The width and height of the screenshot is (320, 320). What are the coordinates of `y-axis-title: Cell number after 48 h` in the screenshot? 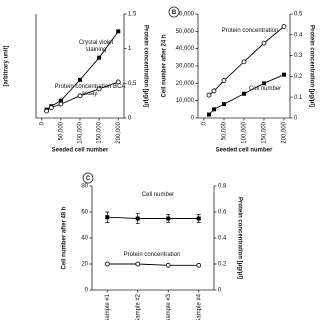 It's located at (65, 237).